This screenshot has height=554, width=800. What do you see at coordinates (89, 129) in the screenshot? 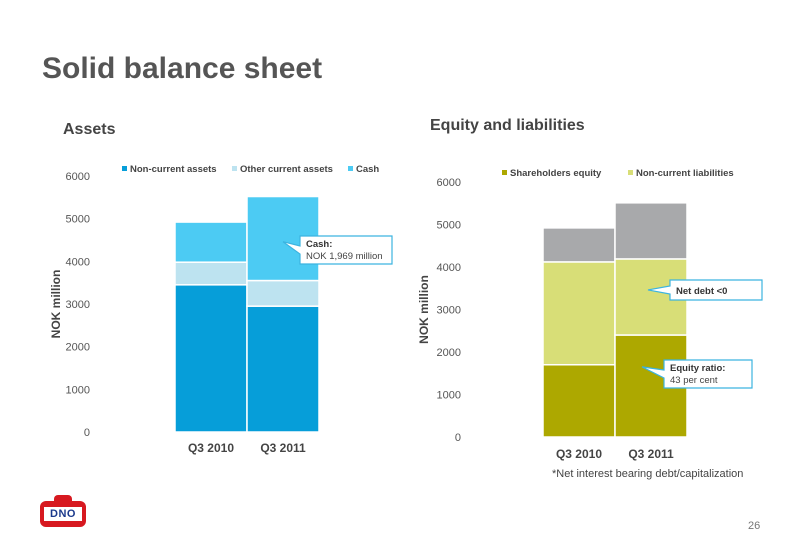
I see `chart-title: Assets` at bounding box center [89, 129].